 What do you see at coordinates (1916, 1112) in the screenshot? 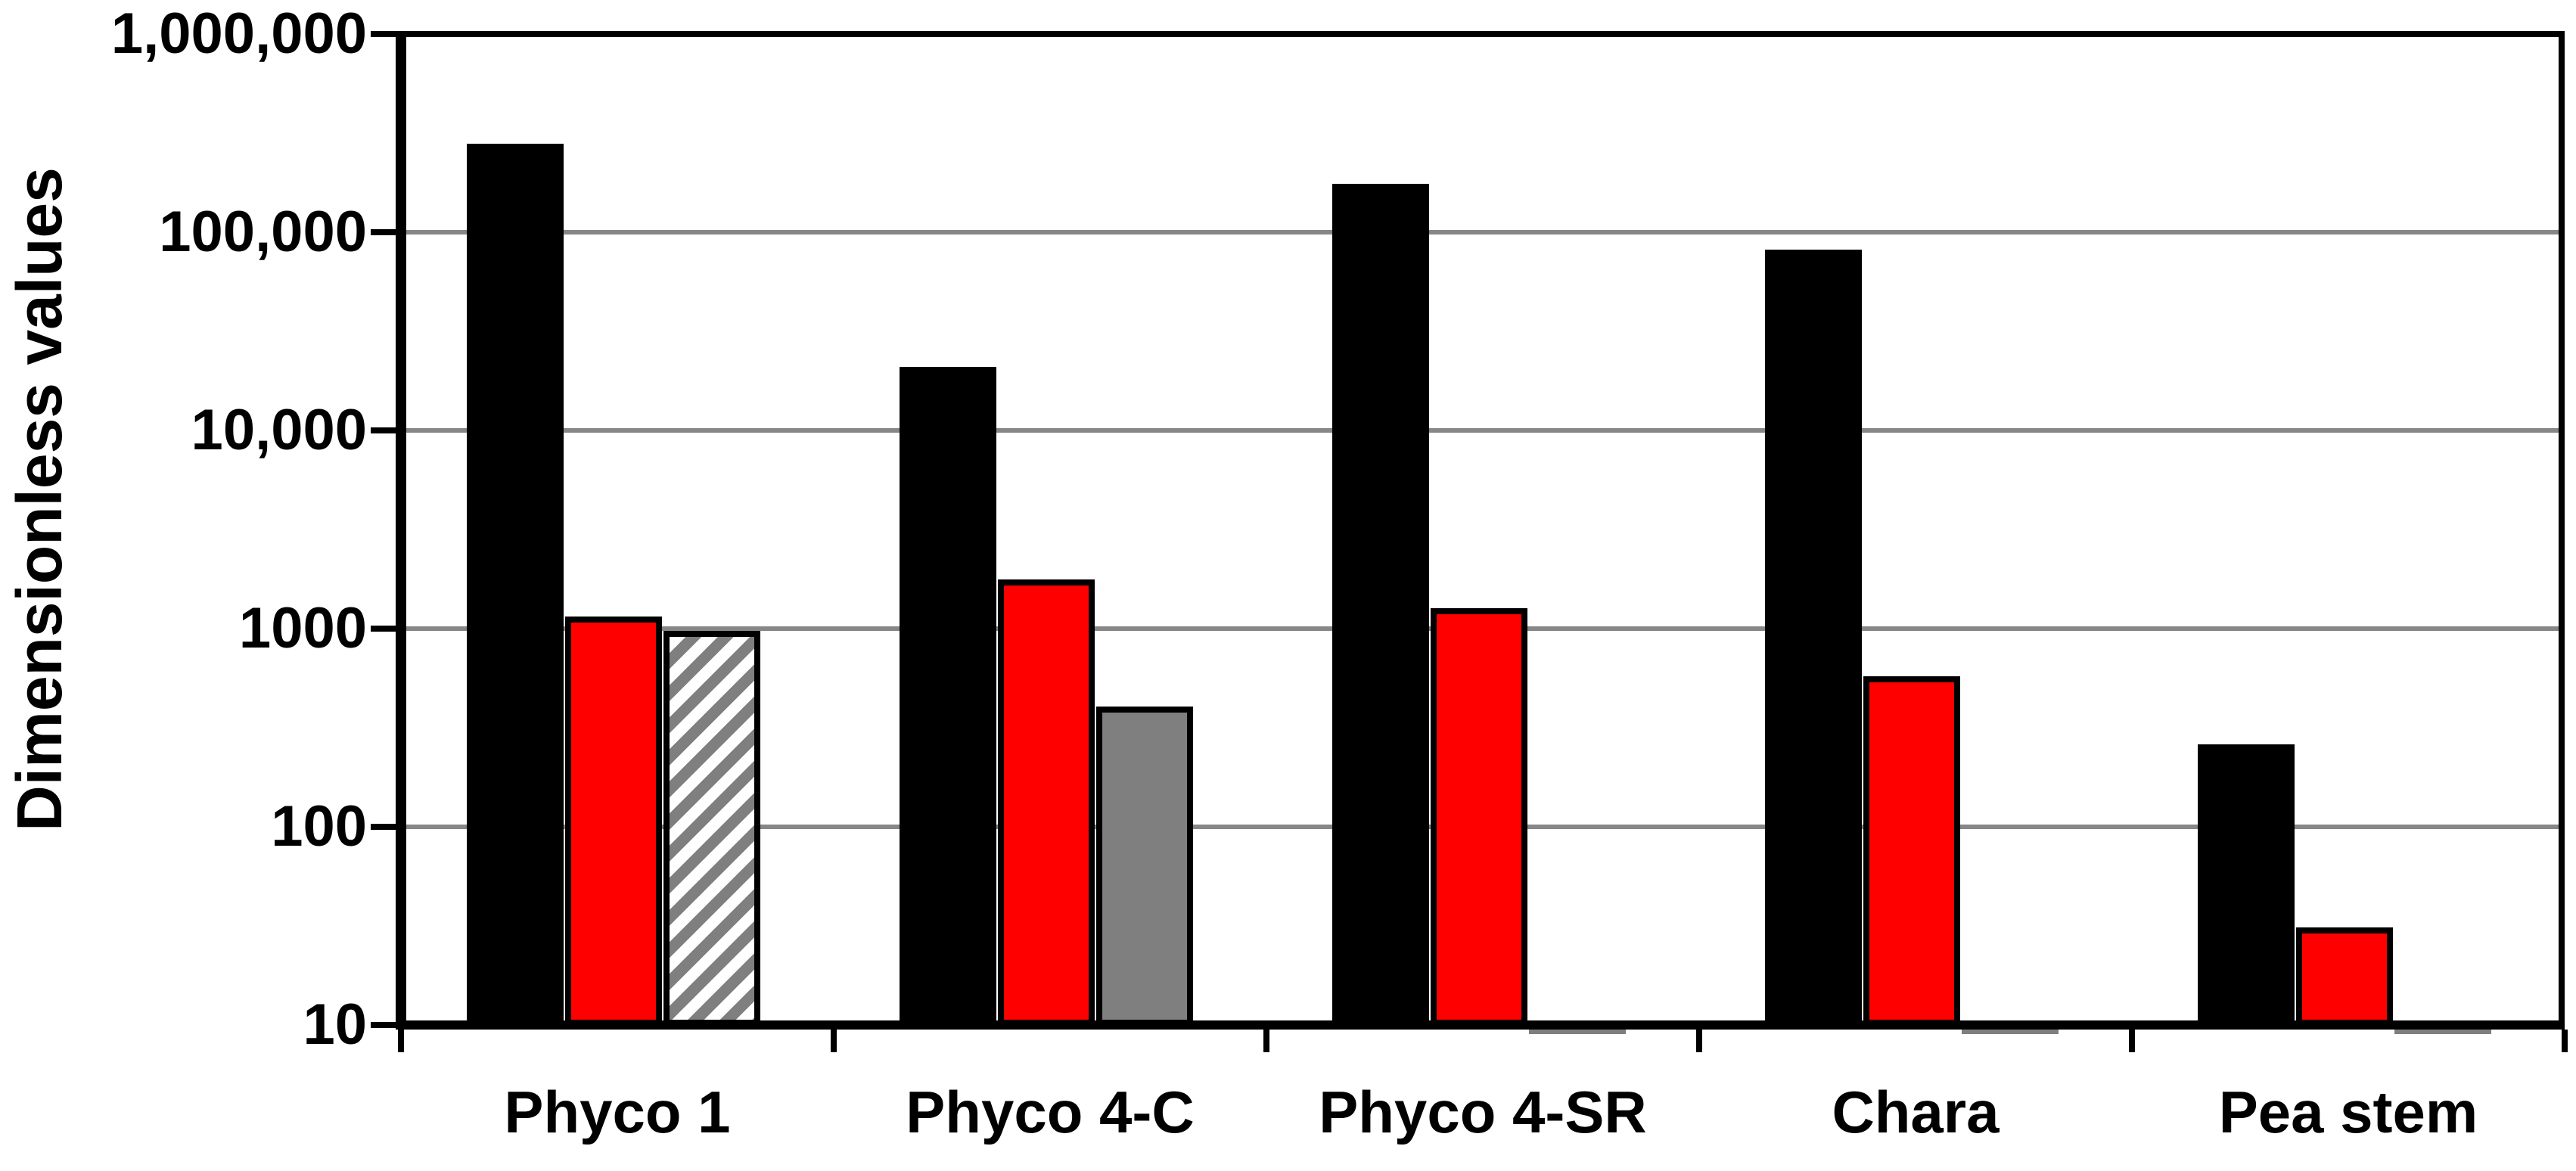
I see `x-category-label-chara: Chara` at bounding box center [1916, 1112].